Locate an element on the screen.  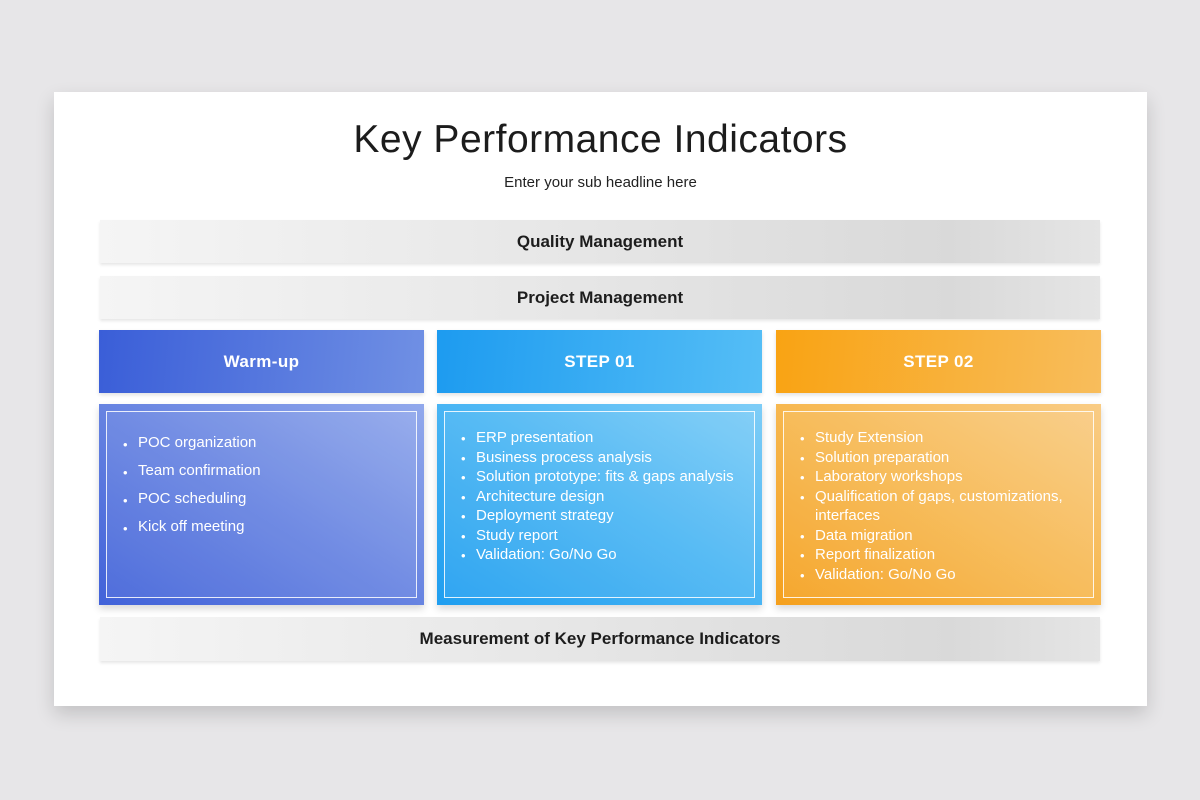
slide-title: Key Performance Indicators is located at coordinates (600, 139).